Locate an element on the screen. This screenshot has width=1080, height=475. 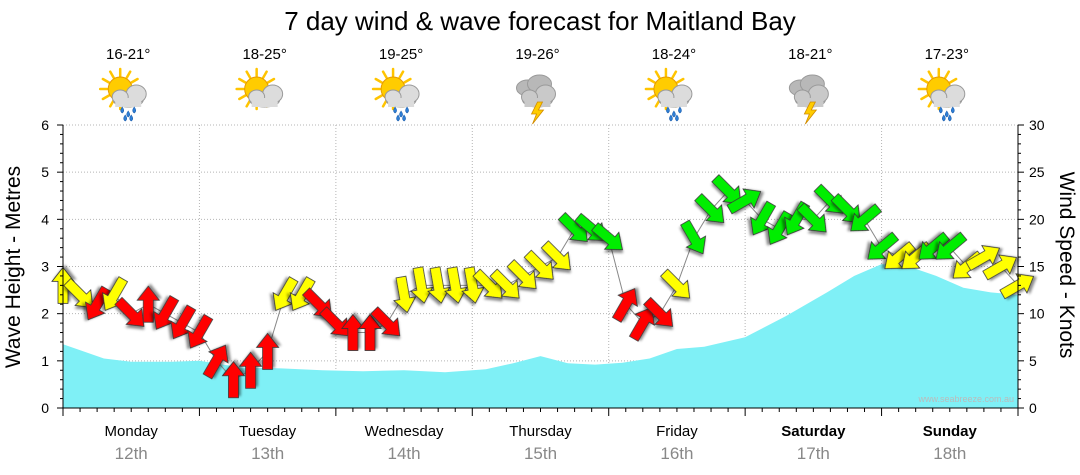
day-label: Sunday is located at coordinates (950, 431).